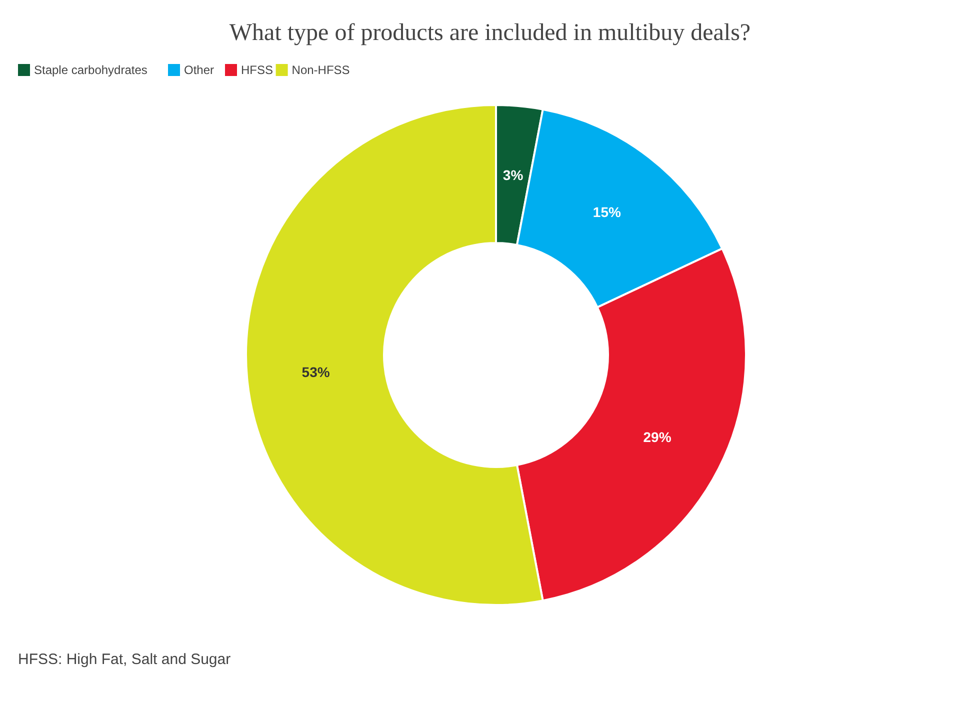 This screenshot has height=712, width=980. I want to click on legend-label: Non-HFSS, so click(321, 70).